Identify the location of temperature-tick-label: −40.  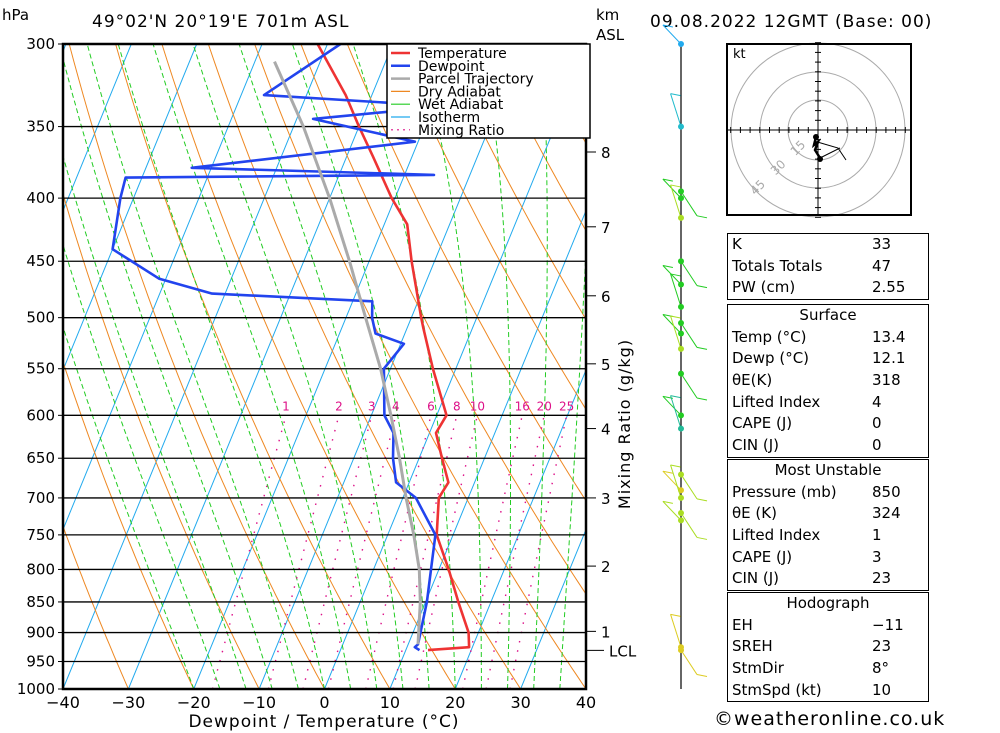
(63, 702).